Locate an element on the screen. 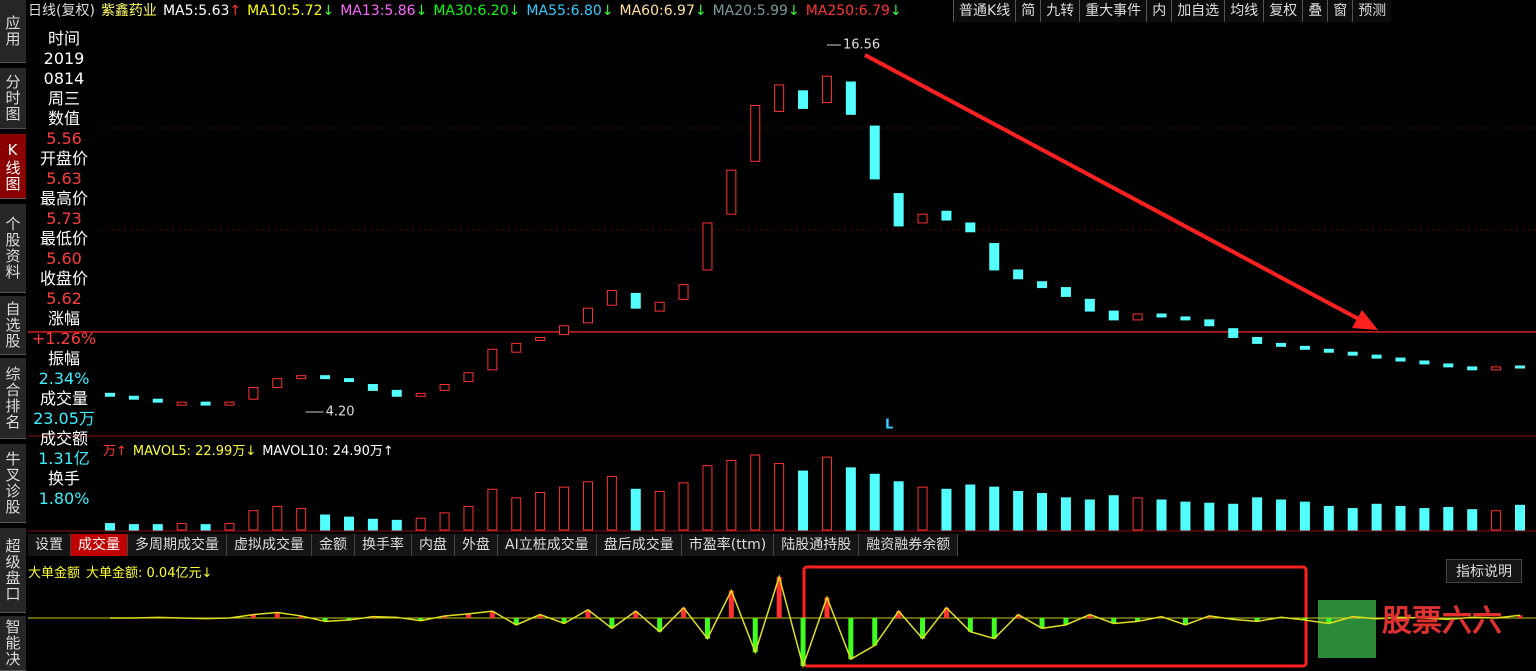 The image size is (1536, 671). volume-label: 万↑ is located at coordinates (115, 451).